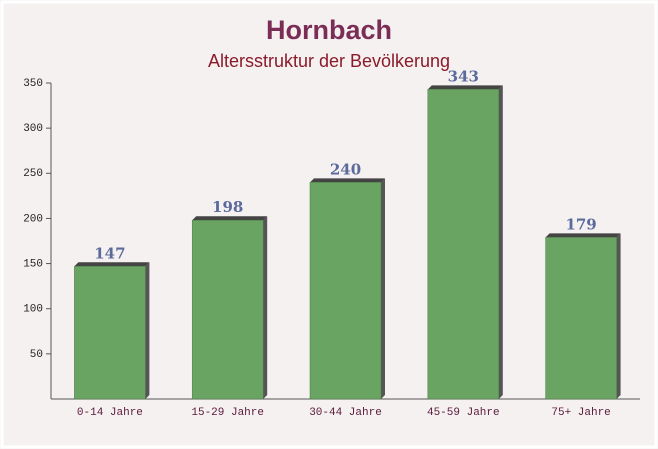 The height and width of the screenshot is (449, 658). What do you see at coordinates (33, 84) in the screenshot?
I see `y-tick-label: 350` at bounding box center [33, 84].